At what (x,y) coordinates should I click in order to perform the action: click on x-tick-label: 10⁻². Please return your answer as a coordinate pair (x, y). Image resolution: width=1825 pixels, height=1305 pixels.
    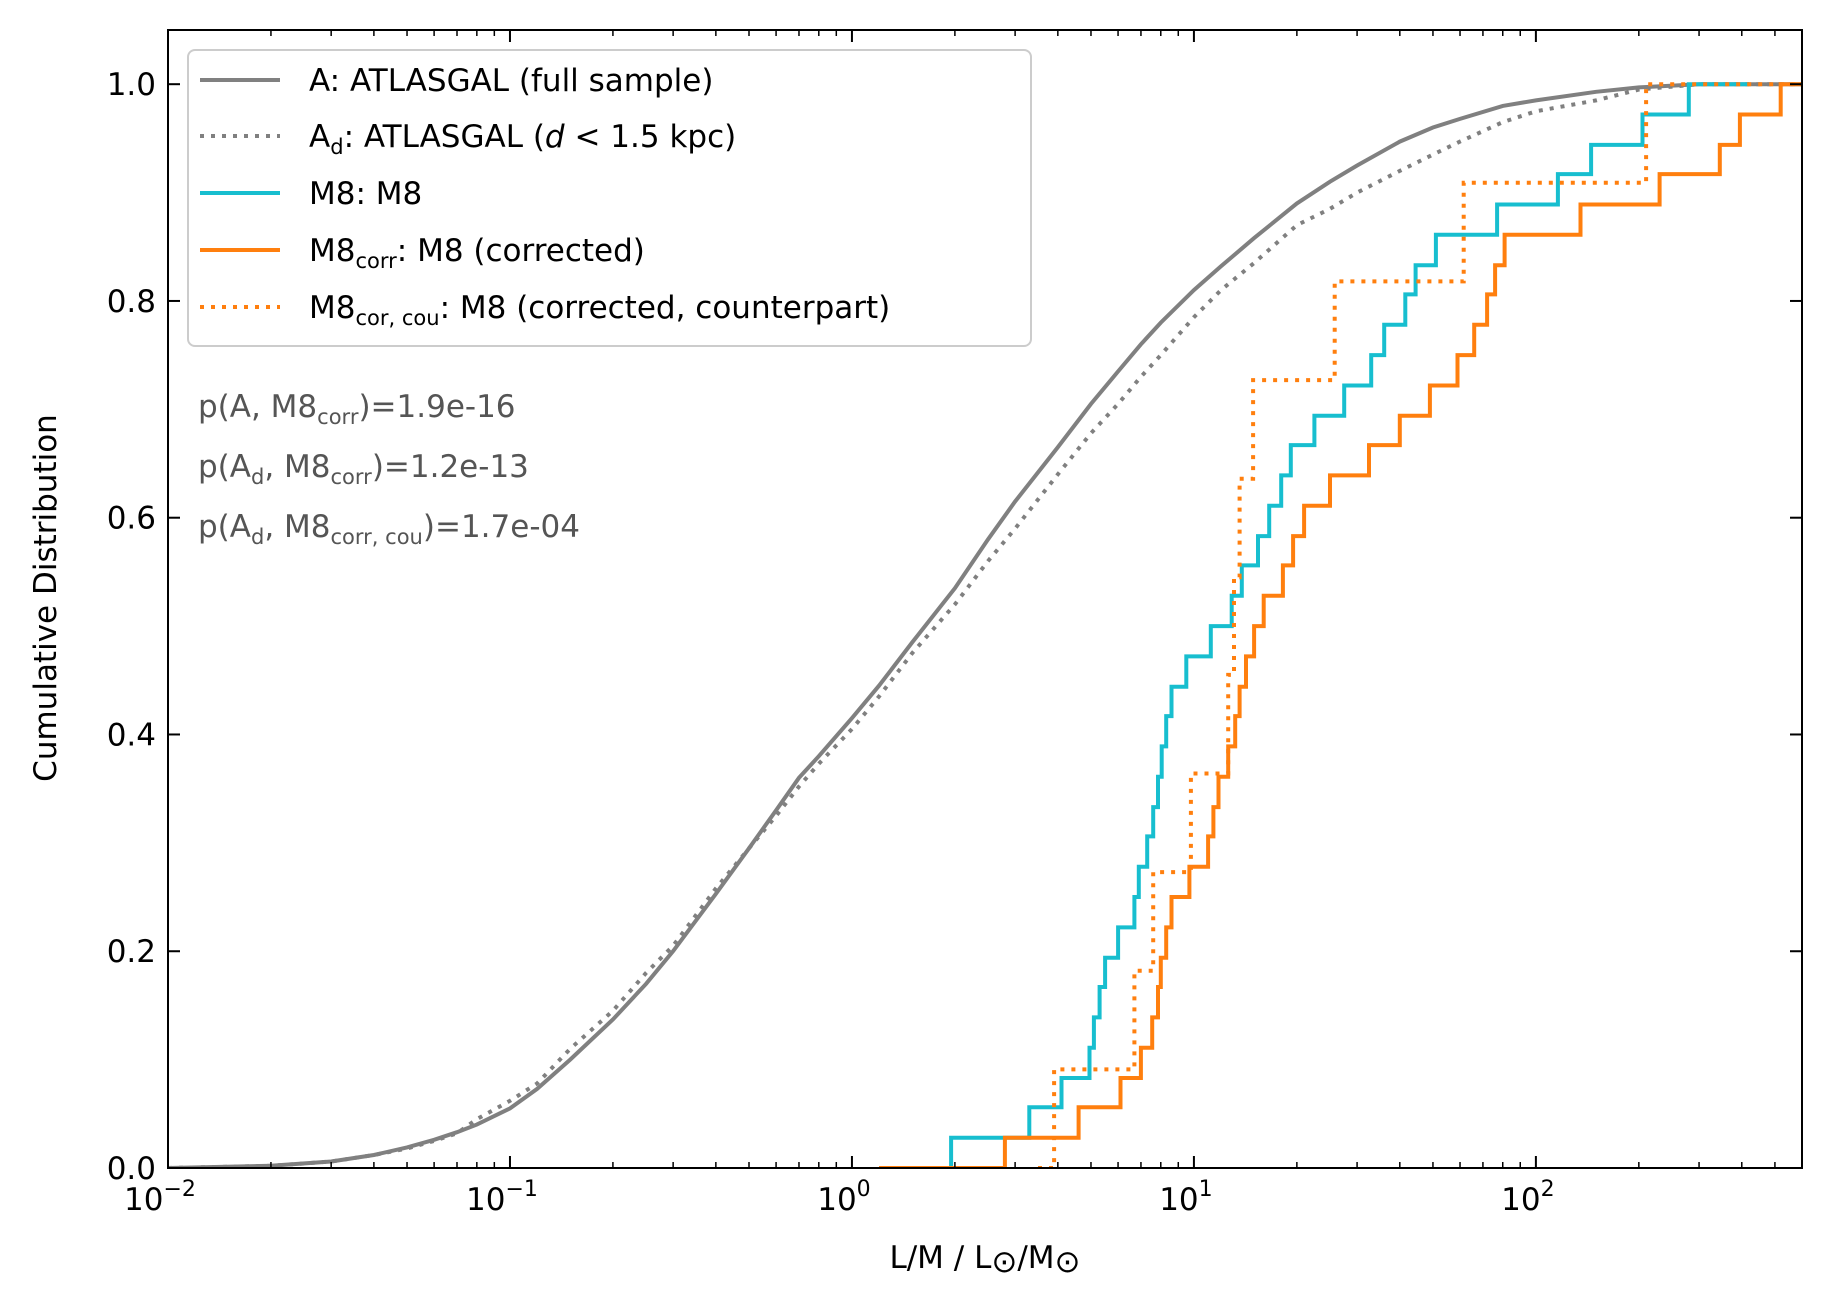
    Looking at the image, I should click on (160, 1197).